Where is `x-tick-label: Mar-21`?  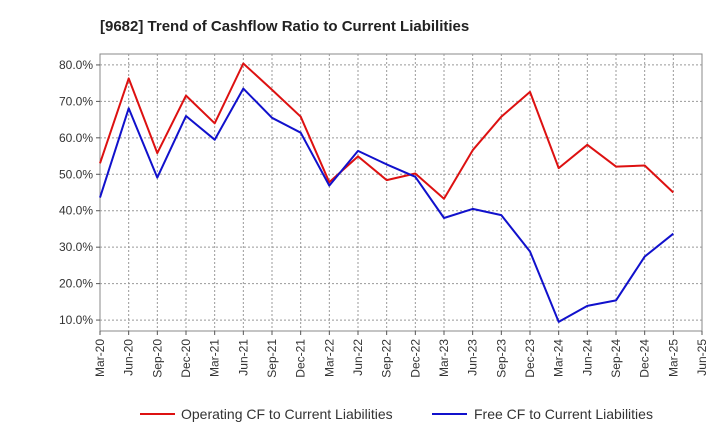 x-tick-label: Mar-21 is located at coordinates (215, 358).